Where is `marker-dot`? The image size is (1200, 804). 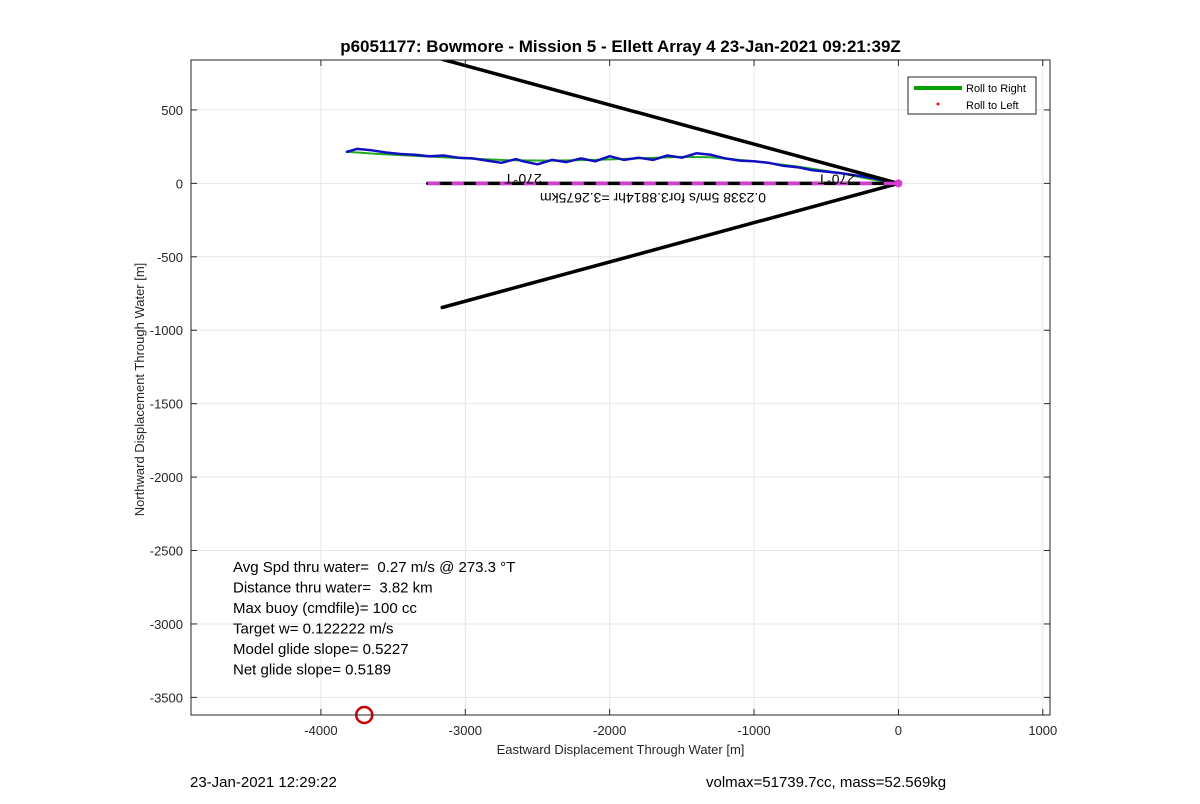 marker-dot is located at coordinates (898, 183).